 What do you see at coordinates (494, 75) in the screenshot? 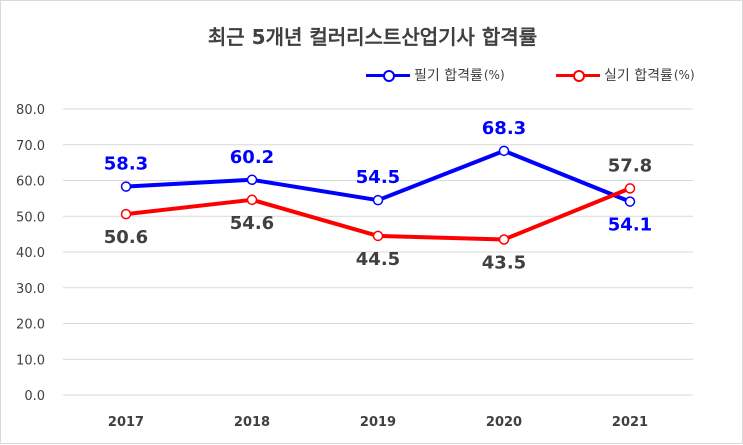
I see `legend-unit-written: (%)` at bounding box center [494, 75].